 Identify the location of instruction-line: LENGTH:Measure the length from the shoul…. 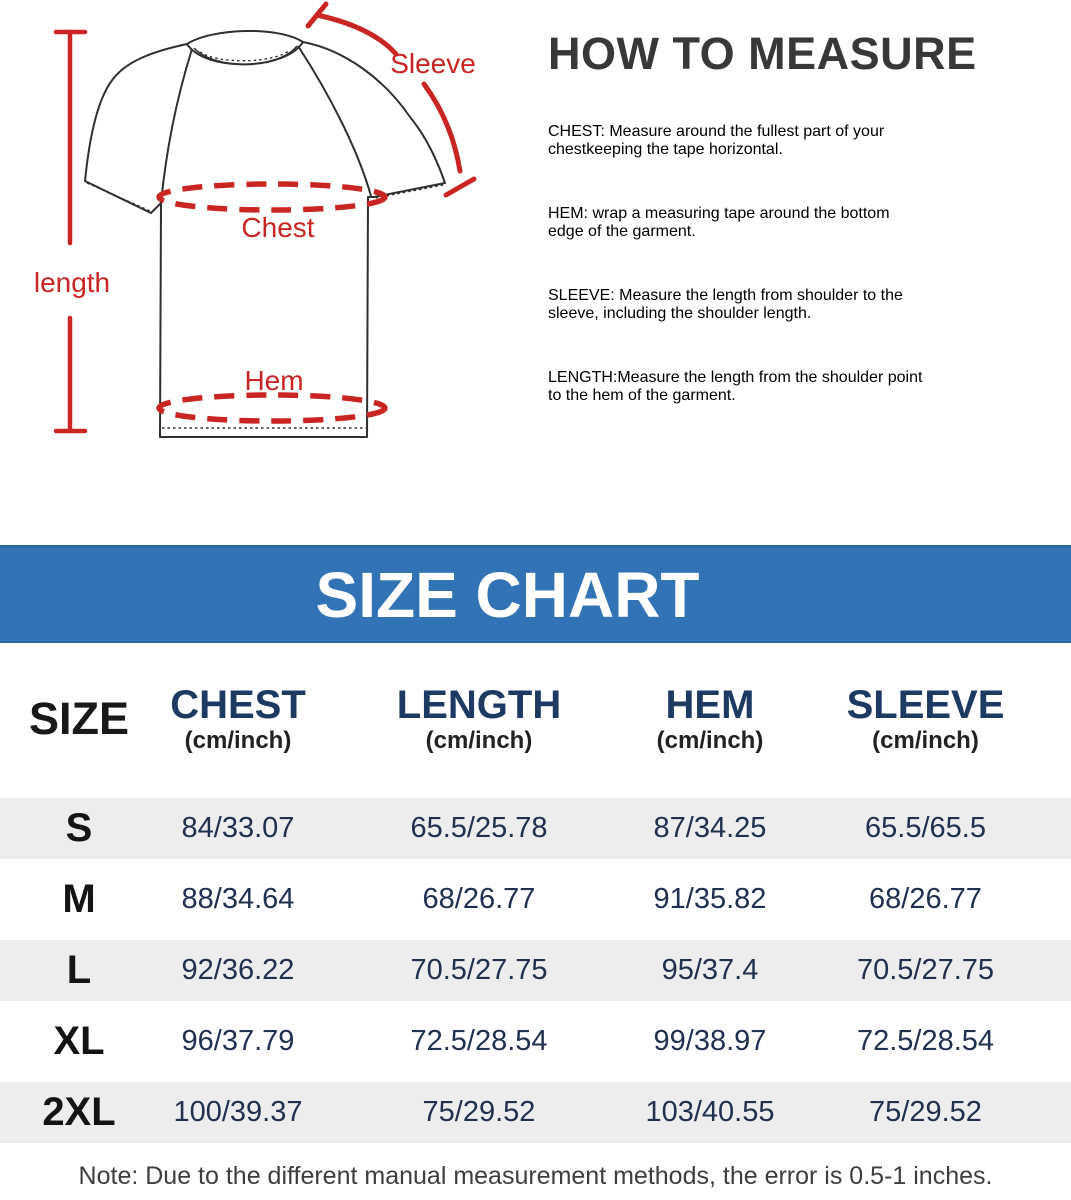
(735, 378).